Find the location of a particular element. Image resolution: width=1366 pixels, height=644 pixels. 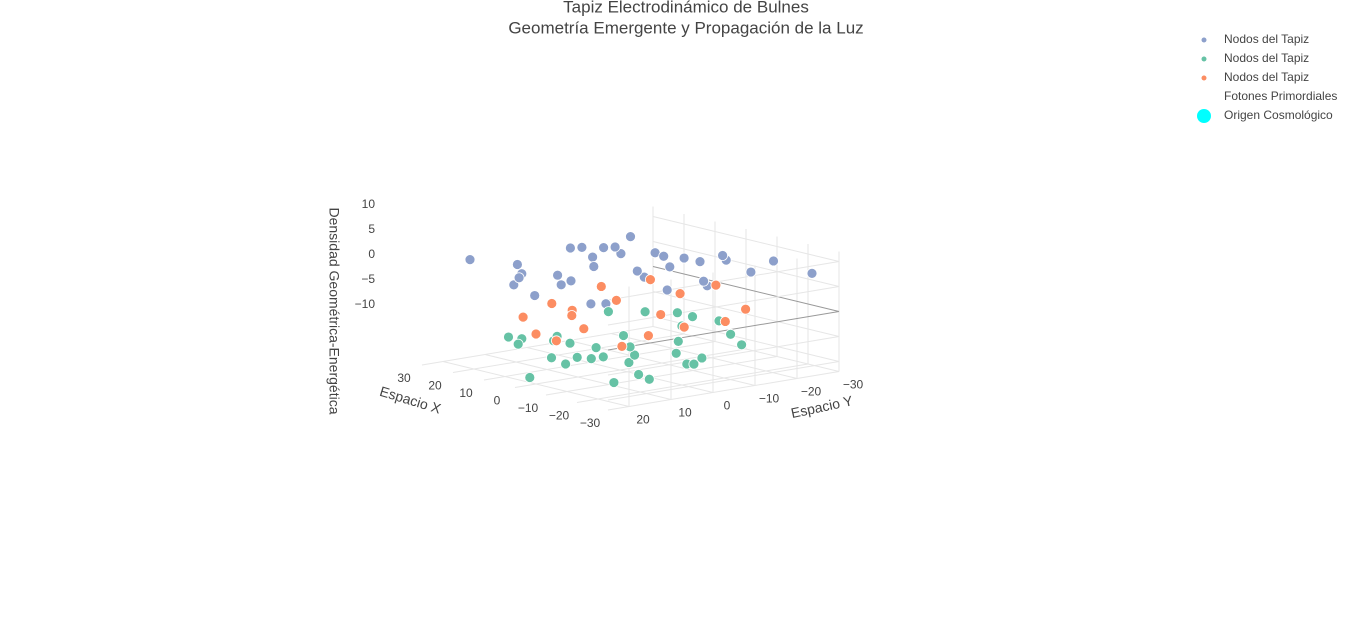

z-tick-label: 5 is located at coordinates (371, 229).